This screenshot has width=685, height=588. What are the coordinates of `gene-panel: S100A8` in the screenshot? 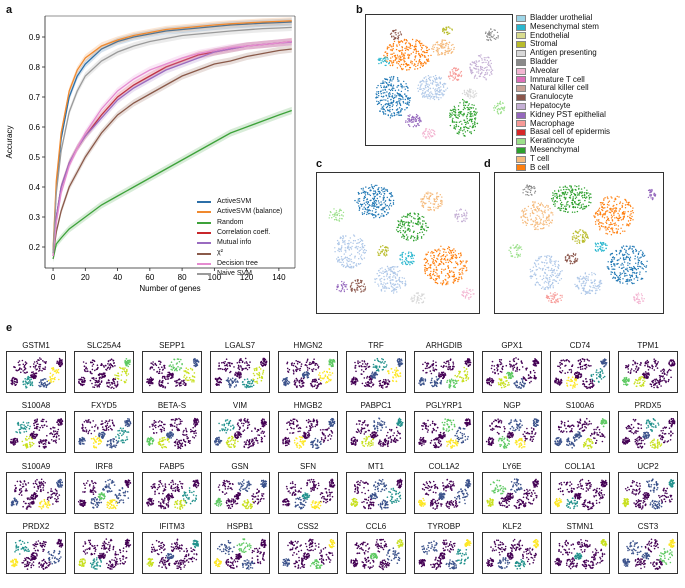 It's located at (36, 426).